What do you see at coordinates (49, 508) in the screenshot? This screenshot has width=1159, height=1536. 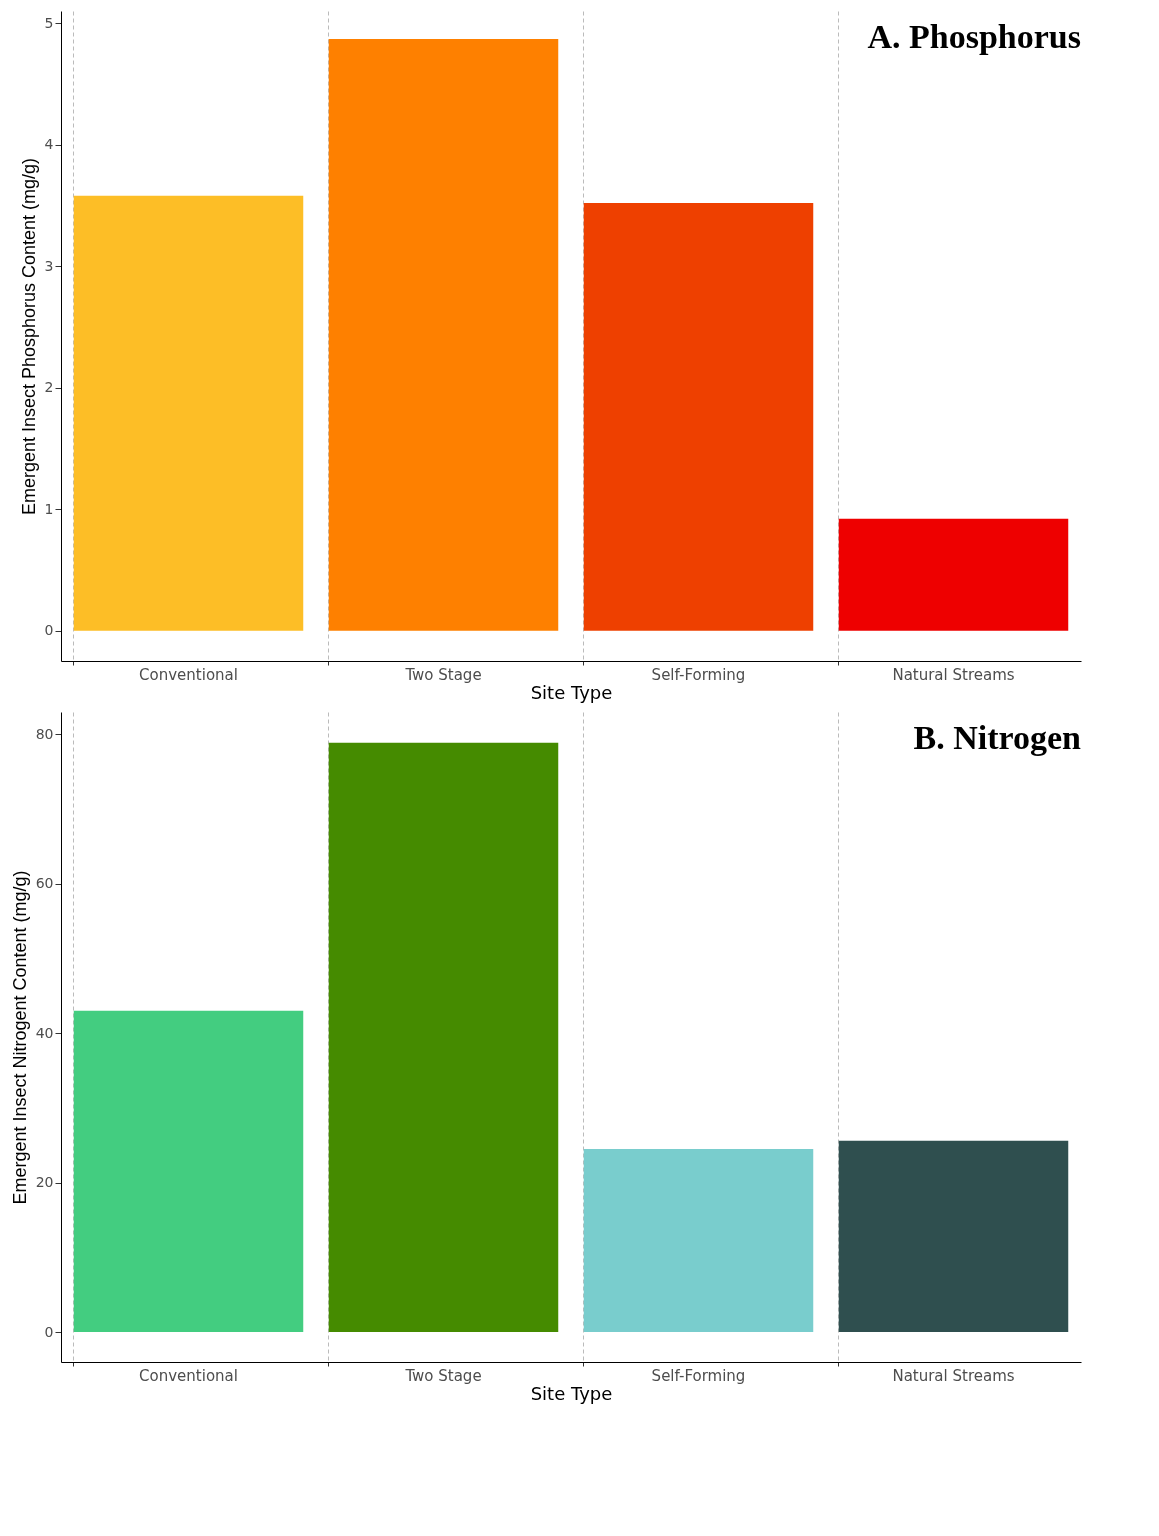 I see `y-tick-label: 1` at bounding box center [49, 508].